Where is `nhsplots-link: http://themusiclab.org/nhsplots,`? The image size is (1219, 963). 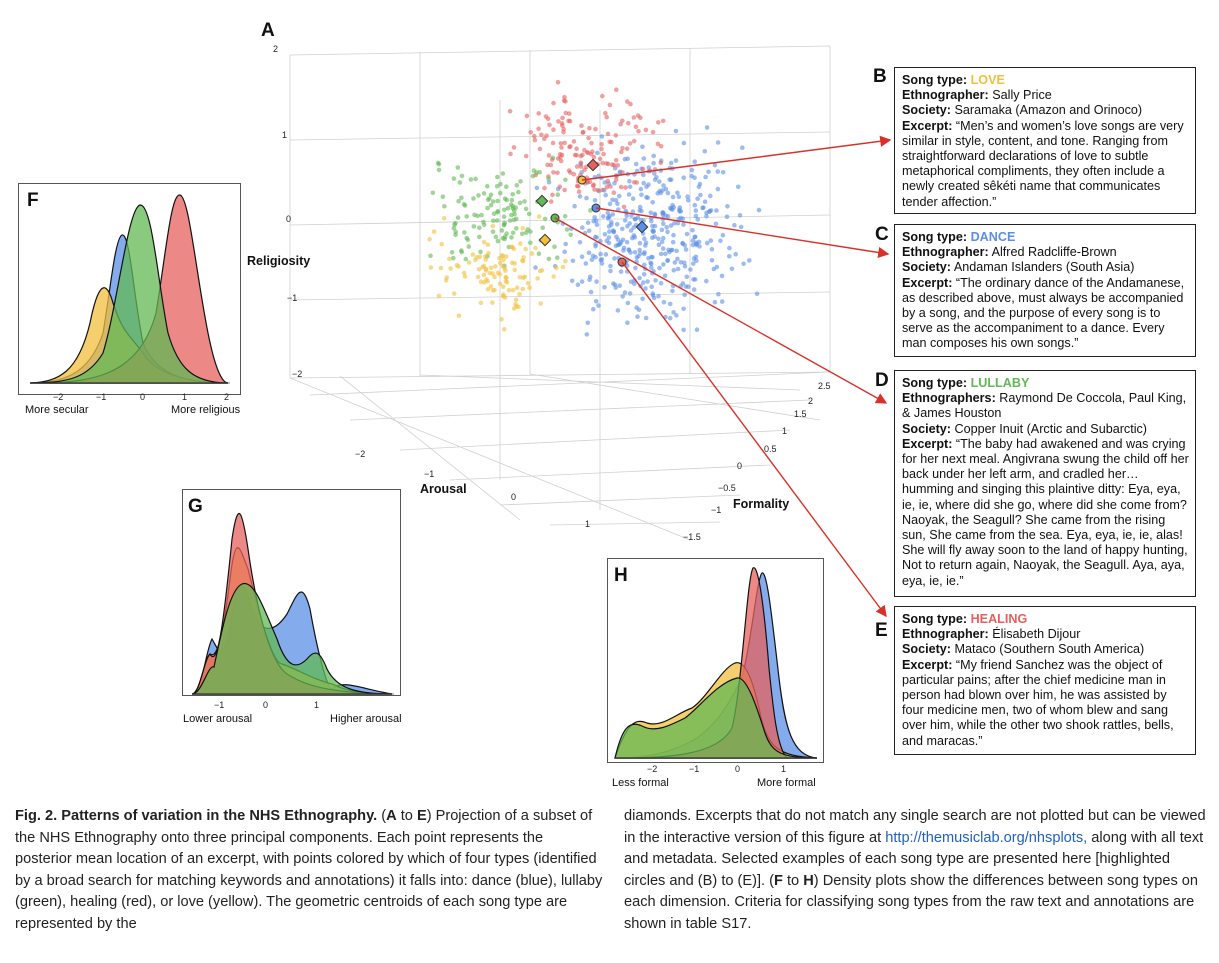 nhsplots-link: http://themusiclab.org/nhsplots, is located at coordinates (986, 837).